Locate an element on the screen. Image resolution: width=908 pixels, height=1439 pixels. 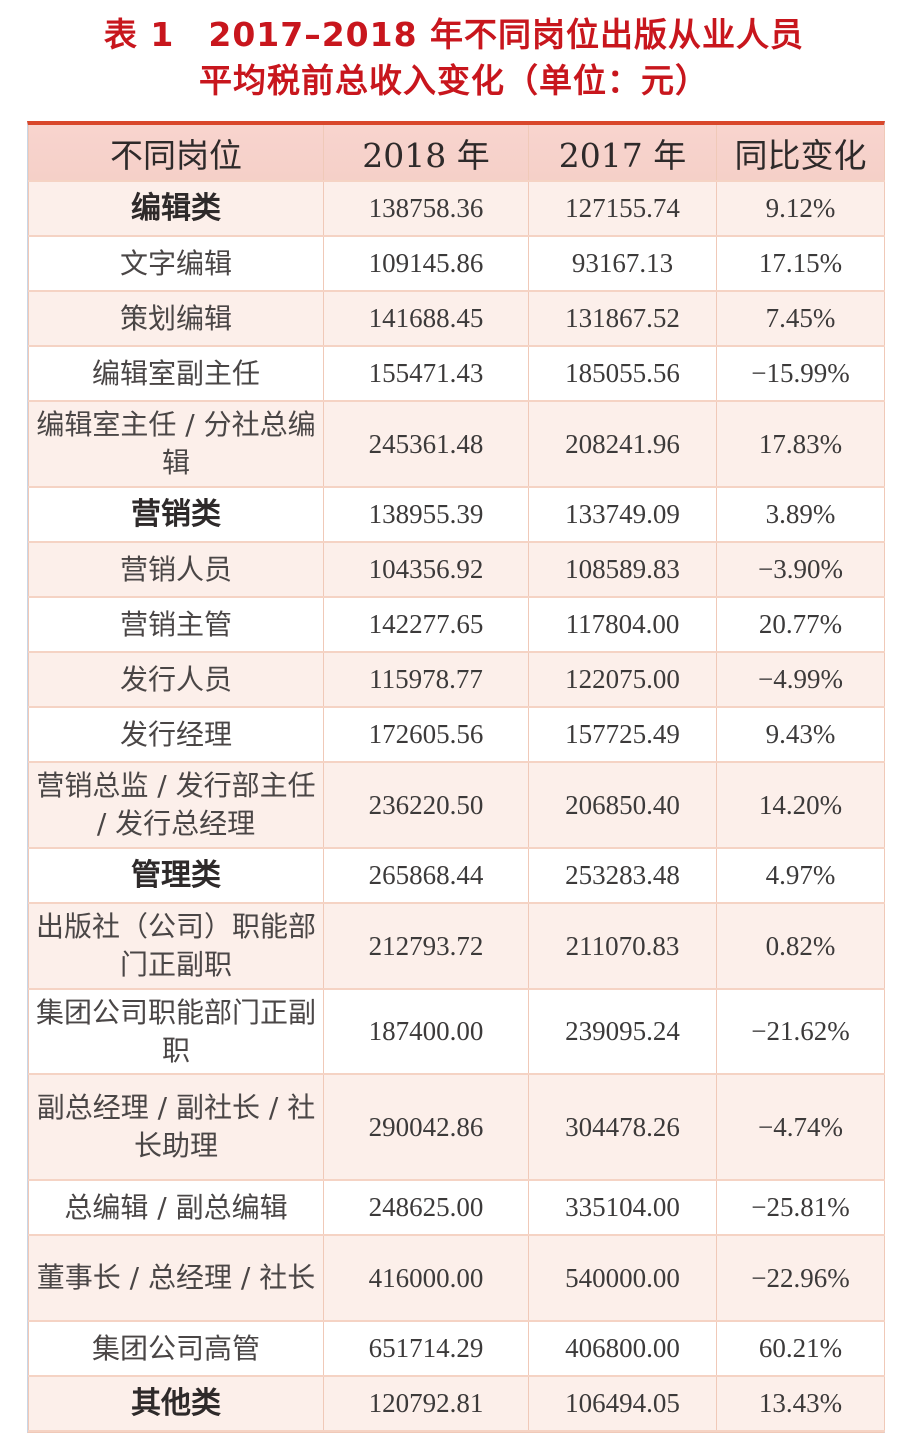
change-cell: −15.99% is located at coordinates (800, 374).